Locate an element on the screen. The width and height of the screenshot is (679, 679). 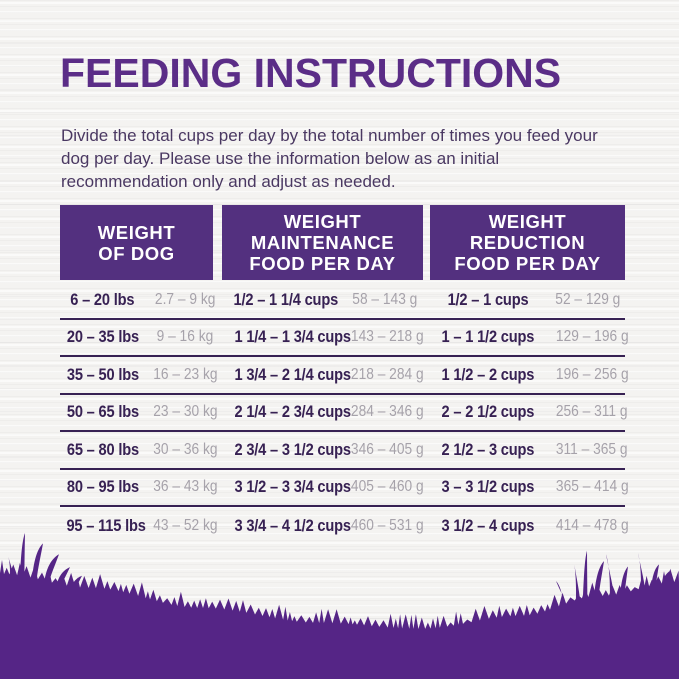
header-weight-maintenance: WEIGHT MAINTENANCE FOOD PER DAY is located at coordinates (322, 242).